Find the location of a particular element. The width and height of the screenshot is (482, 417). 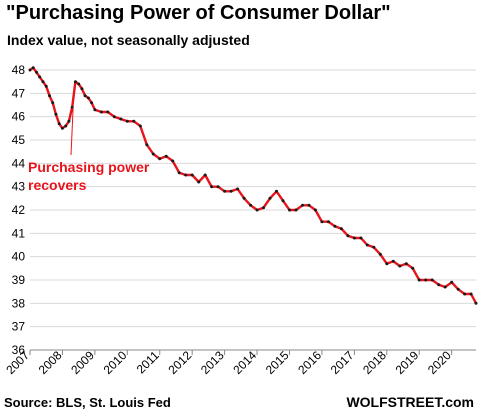

source-note: Source: BLS, St. Louis Fed is located at coordinates (87, 402).